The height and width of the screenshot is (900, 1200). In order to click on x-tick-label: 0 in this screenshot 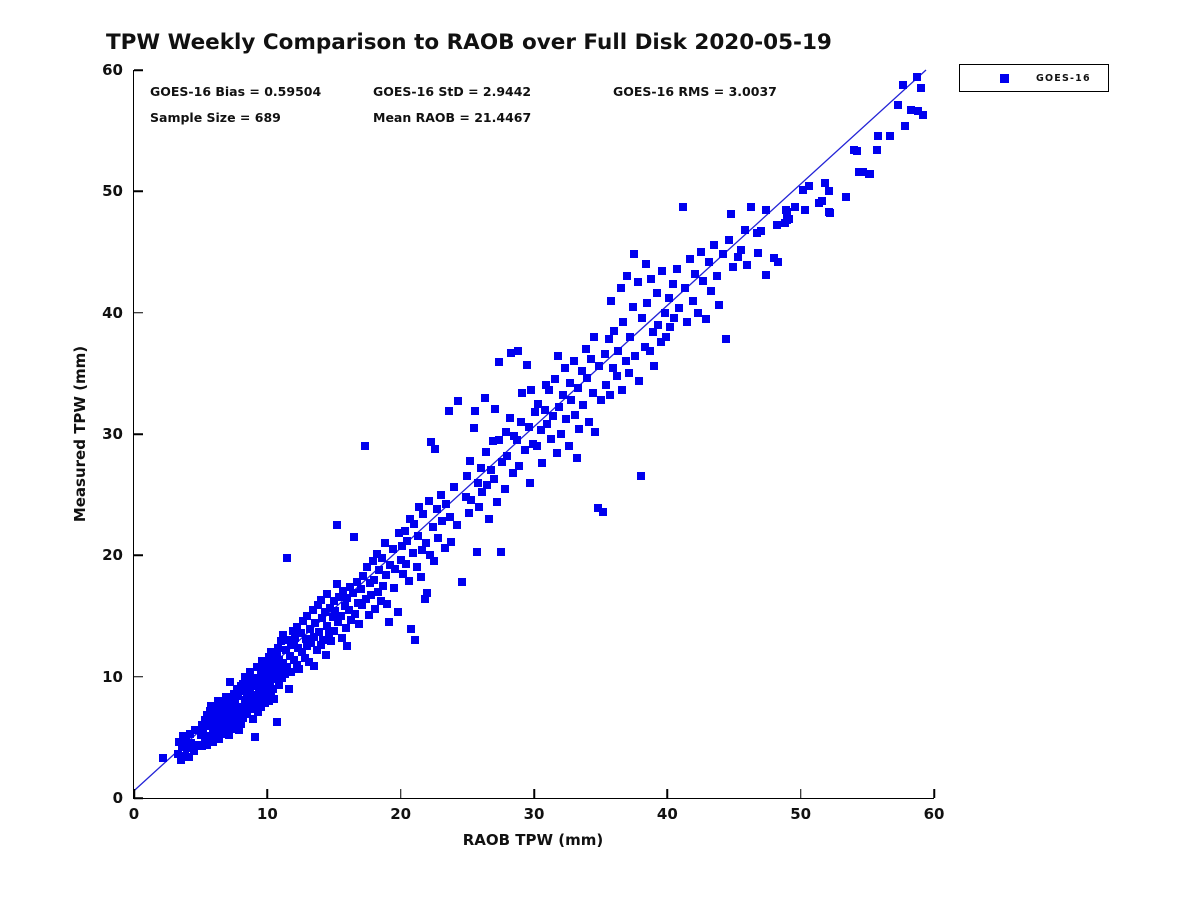, I will do `click(134, 814)`.